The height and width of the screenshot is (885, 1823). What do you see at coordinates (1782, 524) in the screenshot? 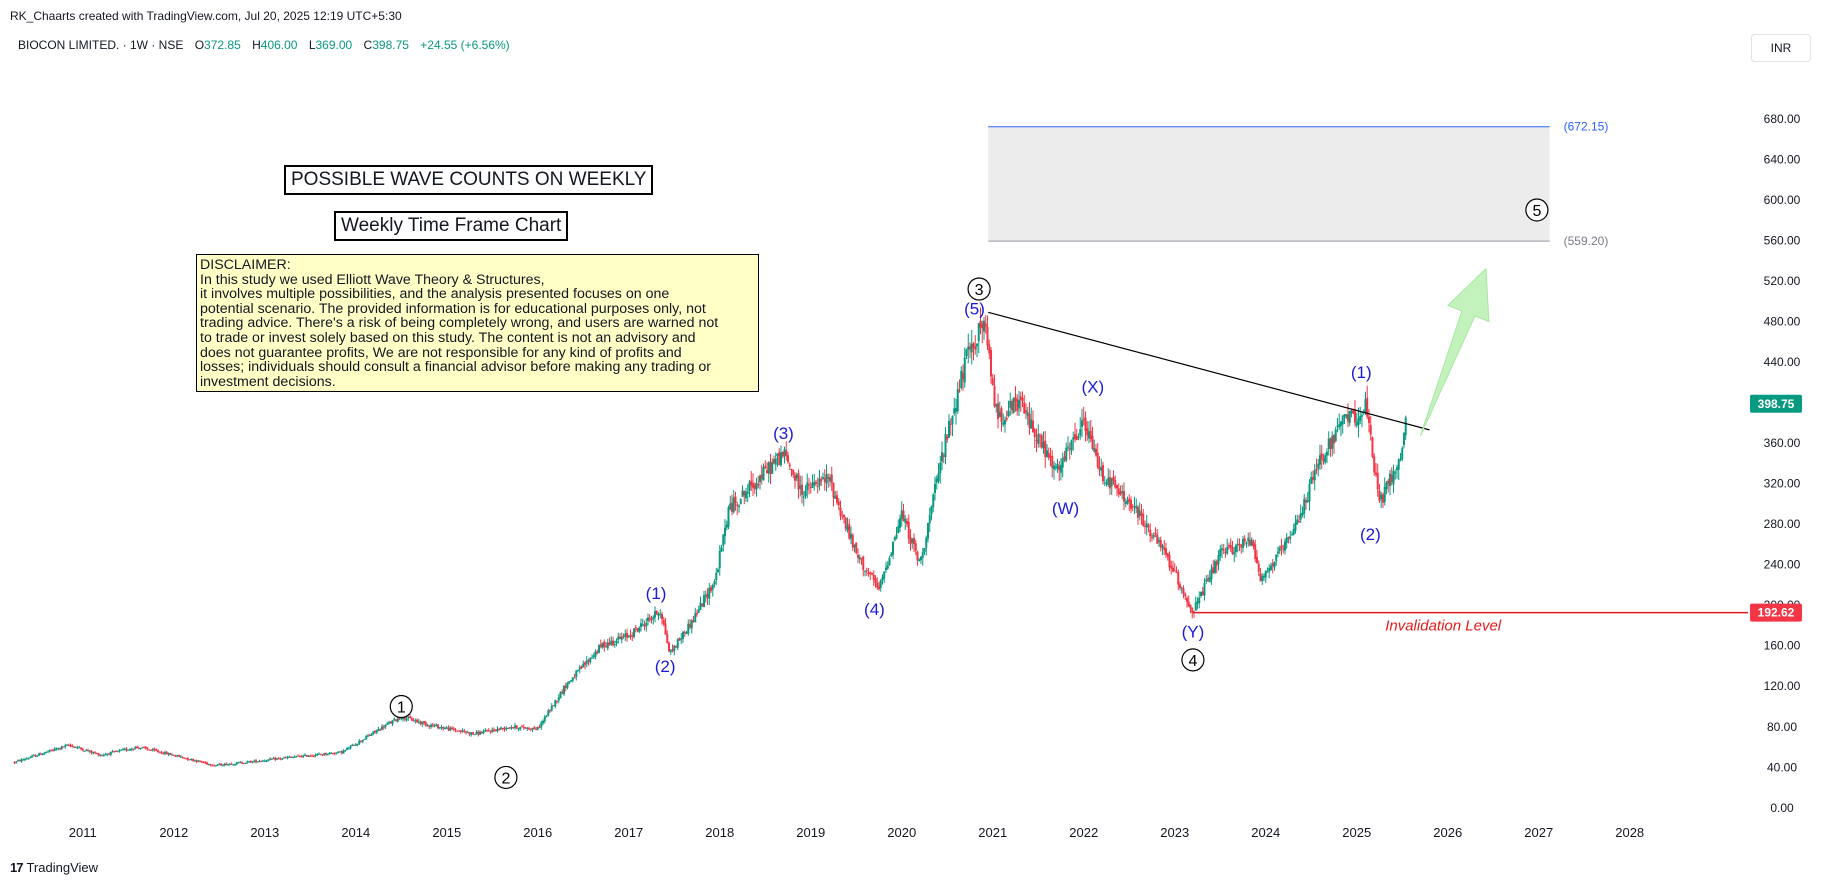
I see `y-tick-label: 280.00` at bounding box center [1782, 524].